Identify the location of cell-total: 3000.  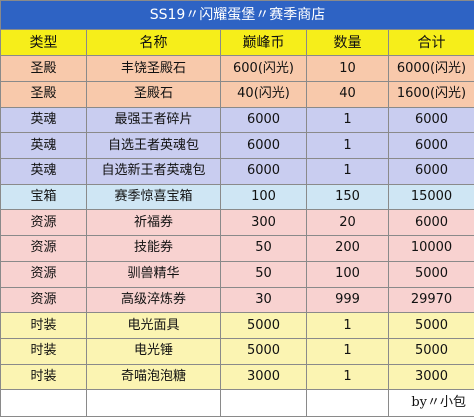
(430, 377).